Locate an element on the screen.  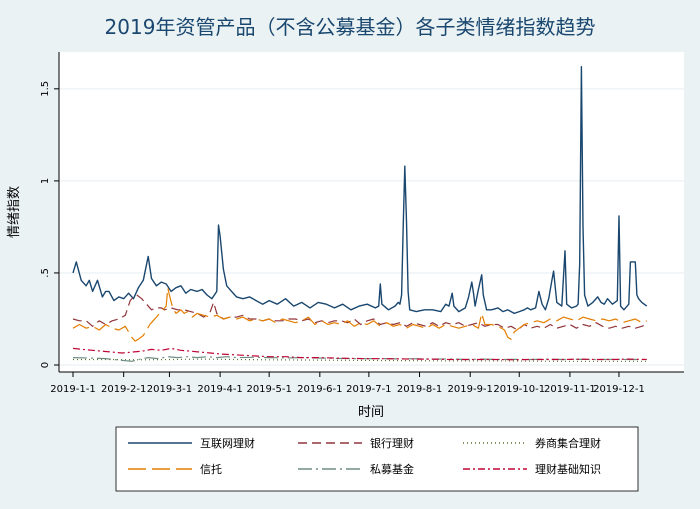
legend-label-4: 私募基金 is located at coordinates (392, 469).